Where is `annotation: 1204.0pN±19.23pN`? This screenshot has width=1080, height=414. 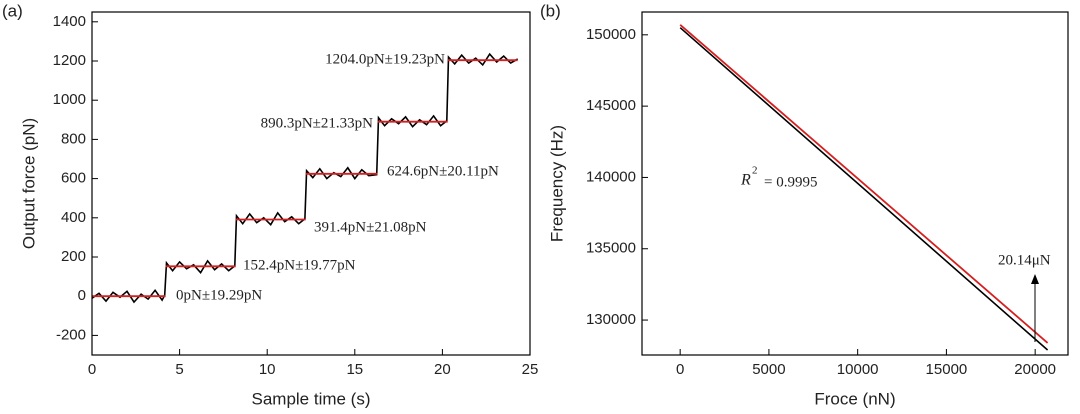 annotation: 1204.0pN±19.23pN is located at coordinates (385, 59).